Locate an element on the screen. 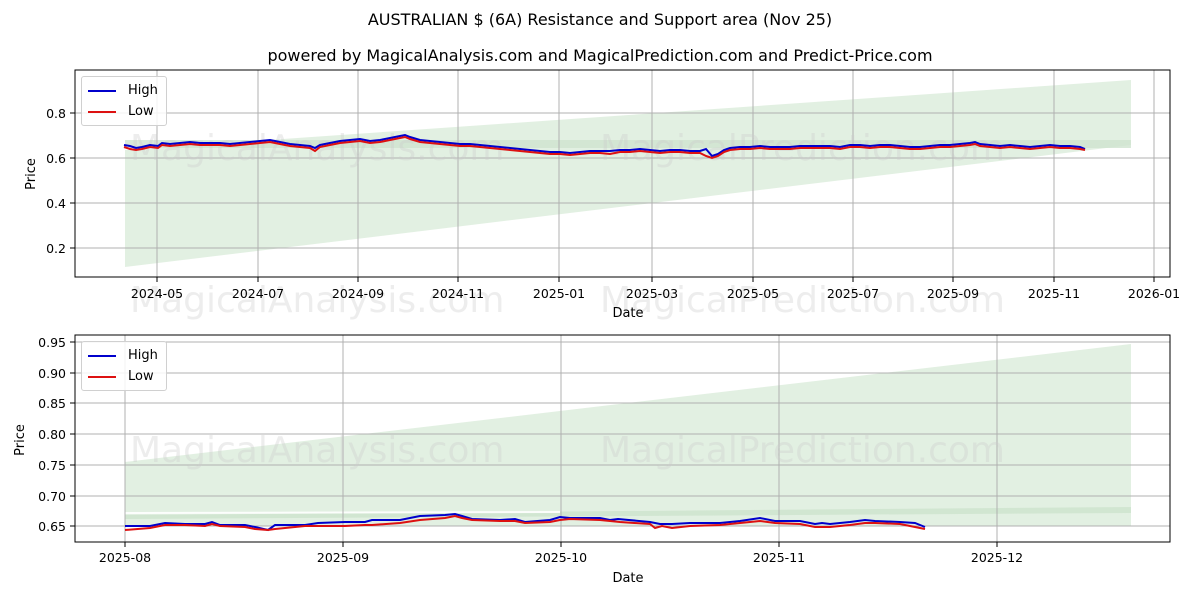 The image size is (1200, 600). top-xtick: 2025-09 is located at coordinates (953, 293).